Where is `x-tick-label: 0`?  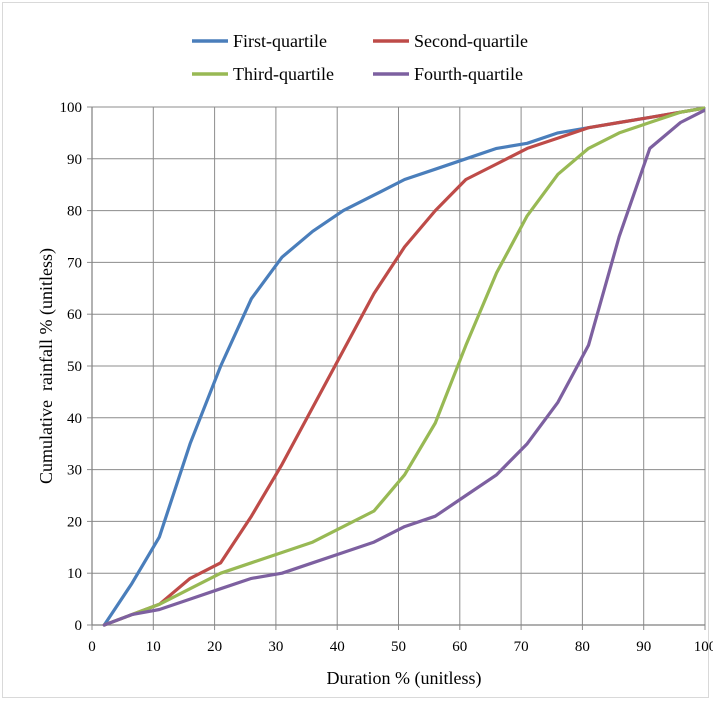
x-tick-label: 0 is located at coordinates (92, 647).